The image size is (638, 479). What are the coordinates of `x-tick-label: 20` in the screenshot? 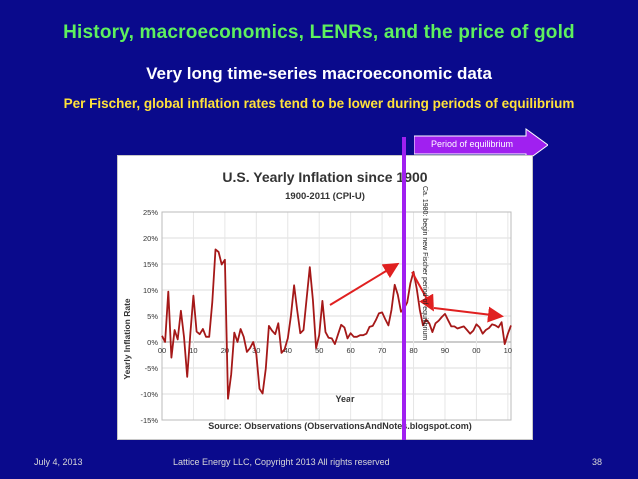 It's located at (225, 350).